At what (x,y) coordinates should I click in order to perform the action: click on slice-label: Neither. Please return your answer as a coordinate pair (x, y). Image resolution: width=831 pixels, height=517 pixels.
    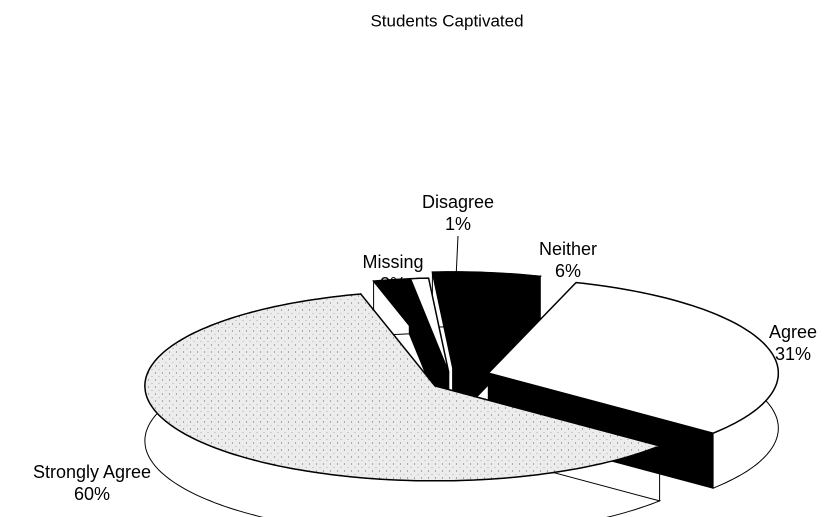
    Looking at the image, I should click on (568, 249).